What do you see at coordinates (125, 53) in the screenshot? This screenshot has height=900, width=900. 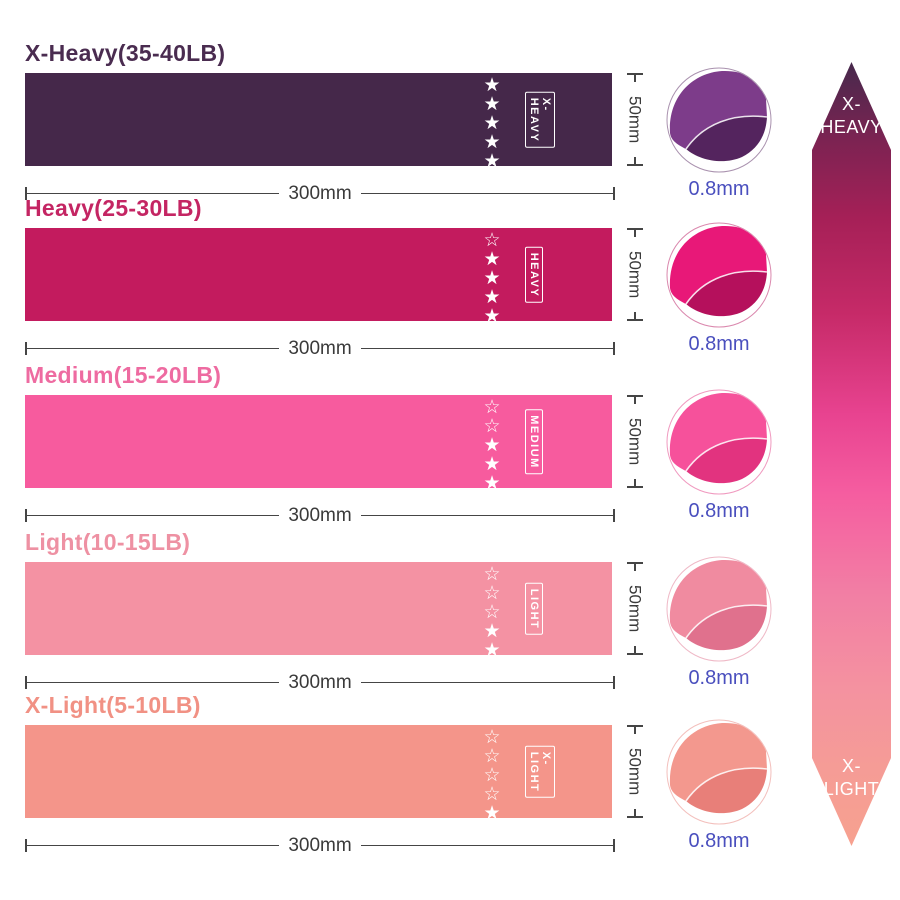 I see `band-title: X-Heavy(35-40LB)` at bounding box center [125, 53].